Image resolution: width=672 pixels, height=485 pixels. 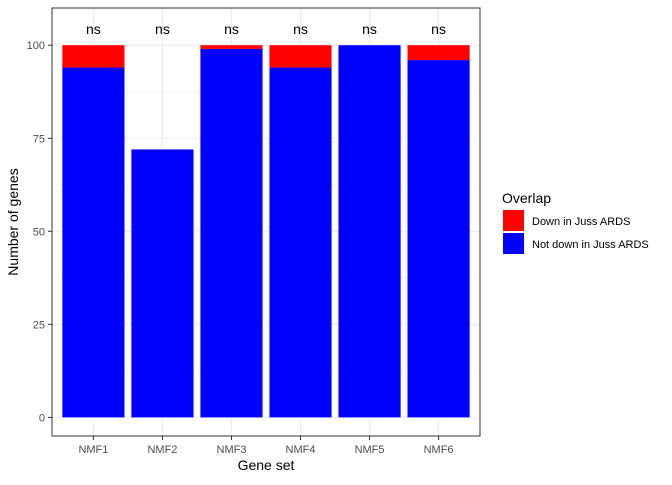 What do you see at coordinates (370, 450) in the screenshot?
I see `x-tick-label: NMF5` at bounding box center [370, 450].